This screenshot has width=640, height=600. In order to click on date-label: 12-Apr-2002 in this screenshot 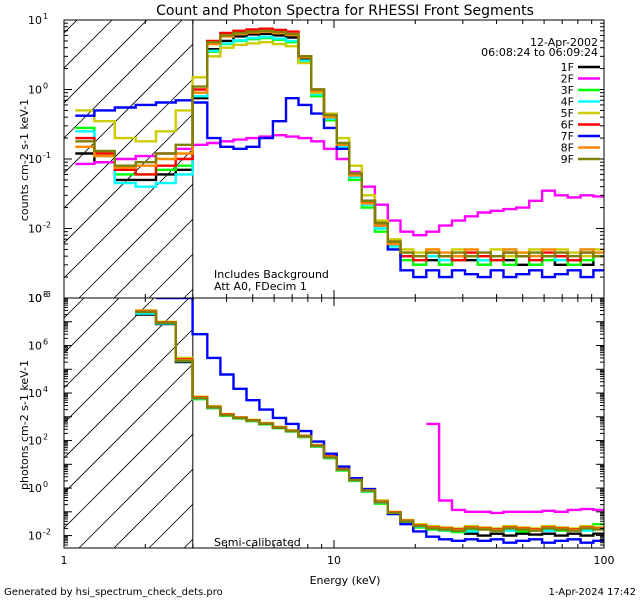, I will do `click(564, 42)`.